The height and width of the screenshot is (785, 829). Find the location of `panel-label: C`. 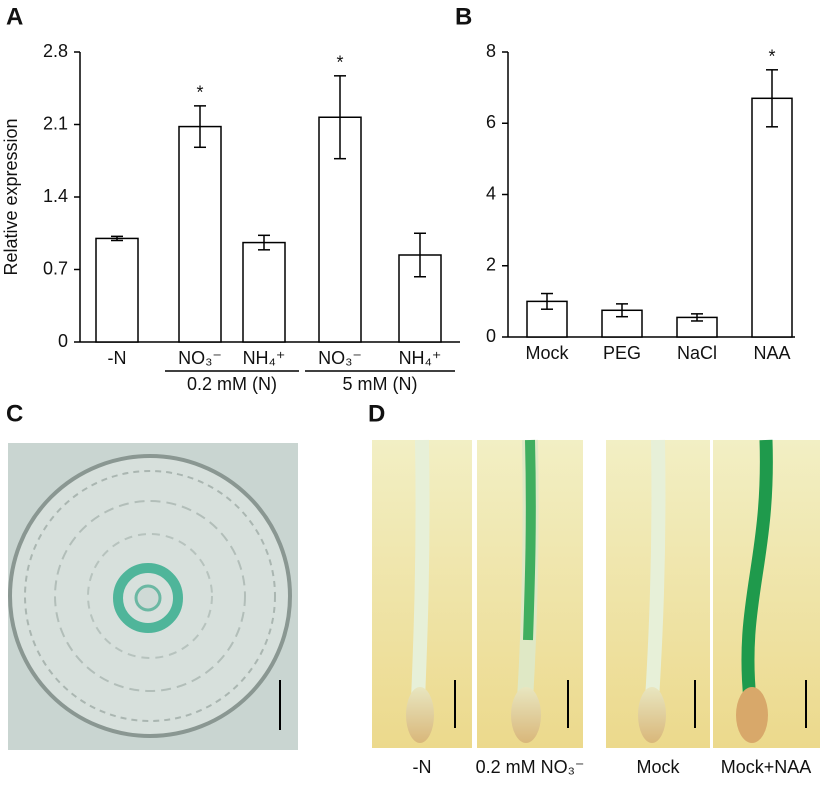

panel-label: C is located at coordinates (14, 413).